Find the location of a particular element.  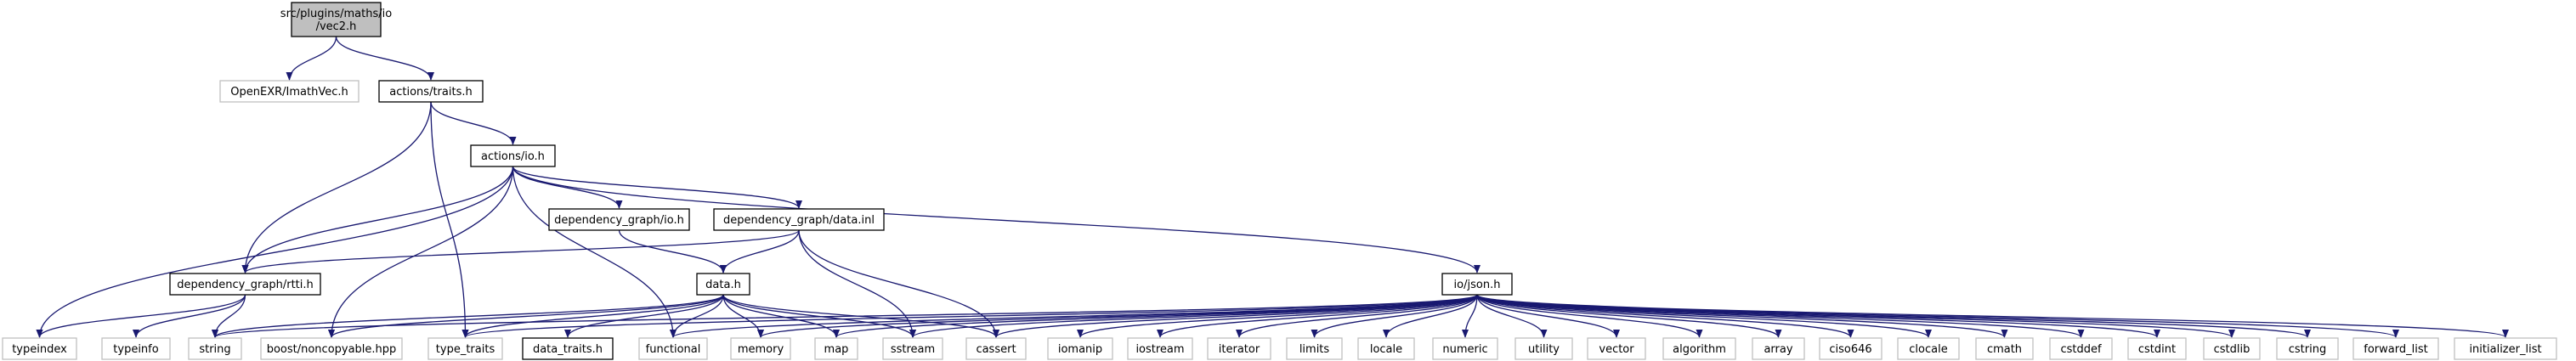

node-data-traits: data_traits.h is located at coordinates (568, 349).